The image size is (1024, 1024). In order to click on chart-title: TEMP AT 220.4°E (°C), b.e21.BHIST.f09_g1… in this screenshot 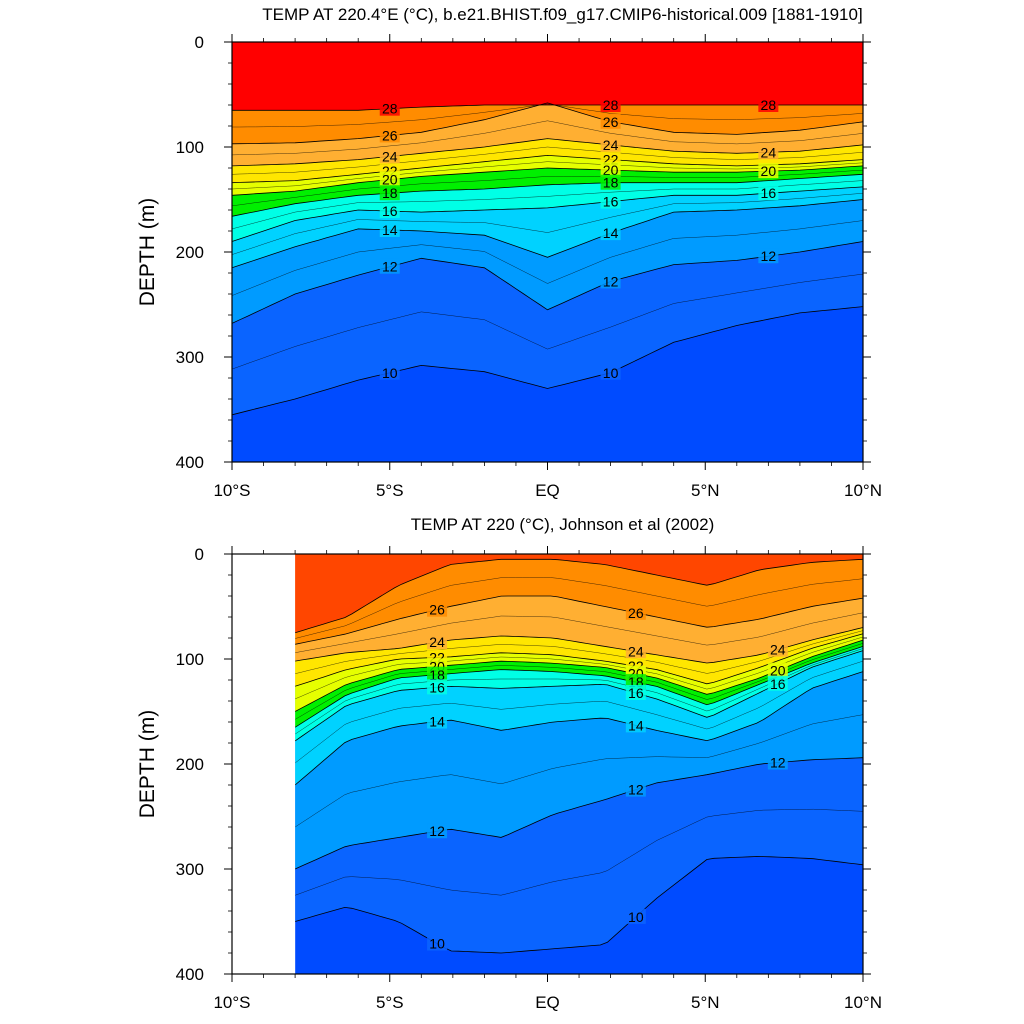, I will do `click(562, 14)`.